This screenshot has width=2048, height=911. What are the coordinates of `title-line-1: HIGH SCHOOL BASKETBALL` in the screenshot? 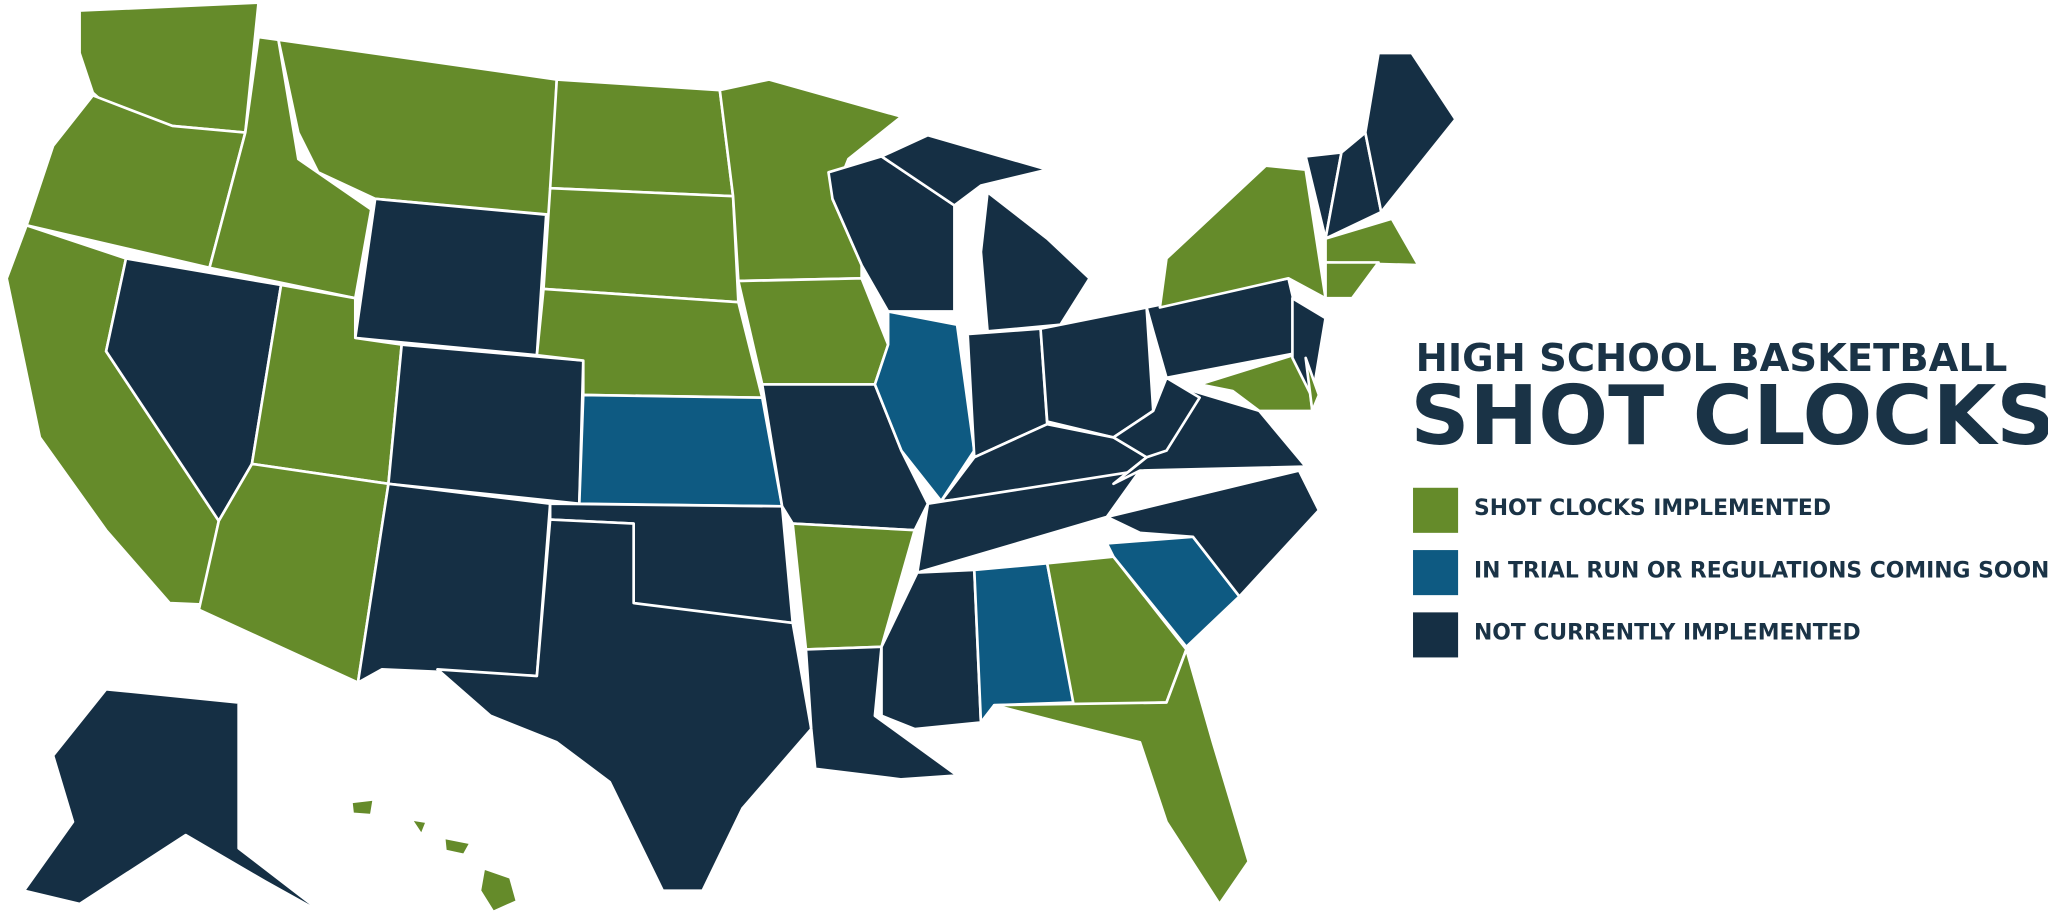 It's located at (1712, 358).